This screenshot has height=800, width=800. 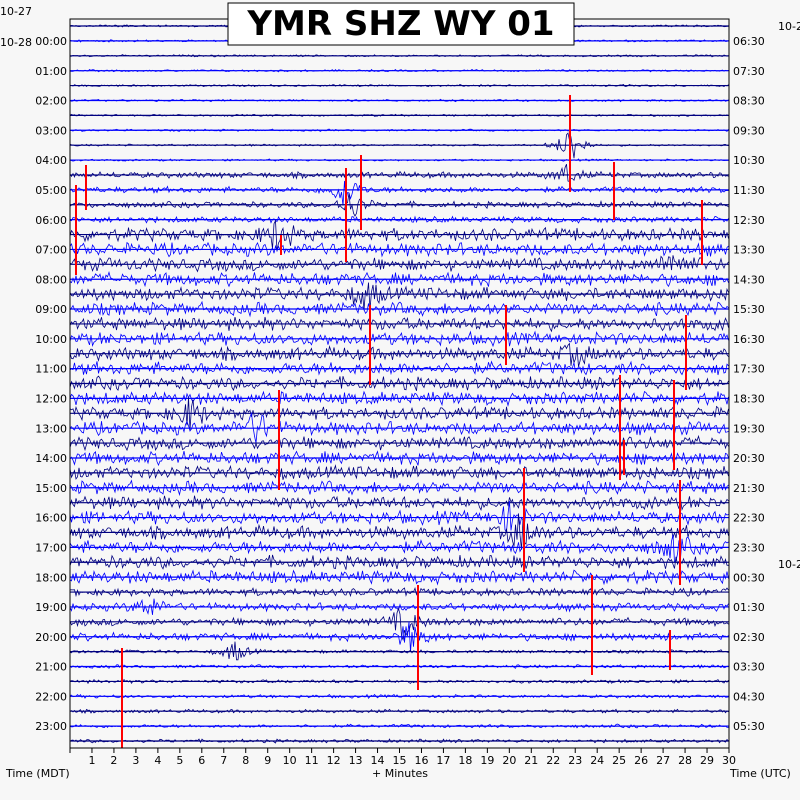 I want to click on right-hour-label: 23:30, so click(x=749, y=547).